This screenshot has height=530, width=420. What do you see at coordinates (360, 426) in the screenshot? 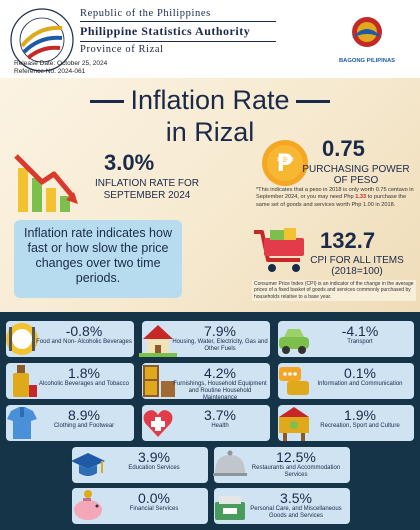
I see `commodity-label: Recreation, Sport and Culture` at bounding box center [360, 426].